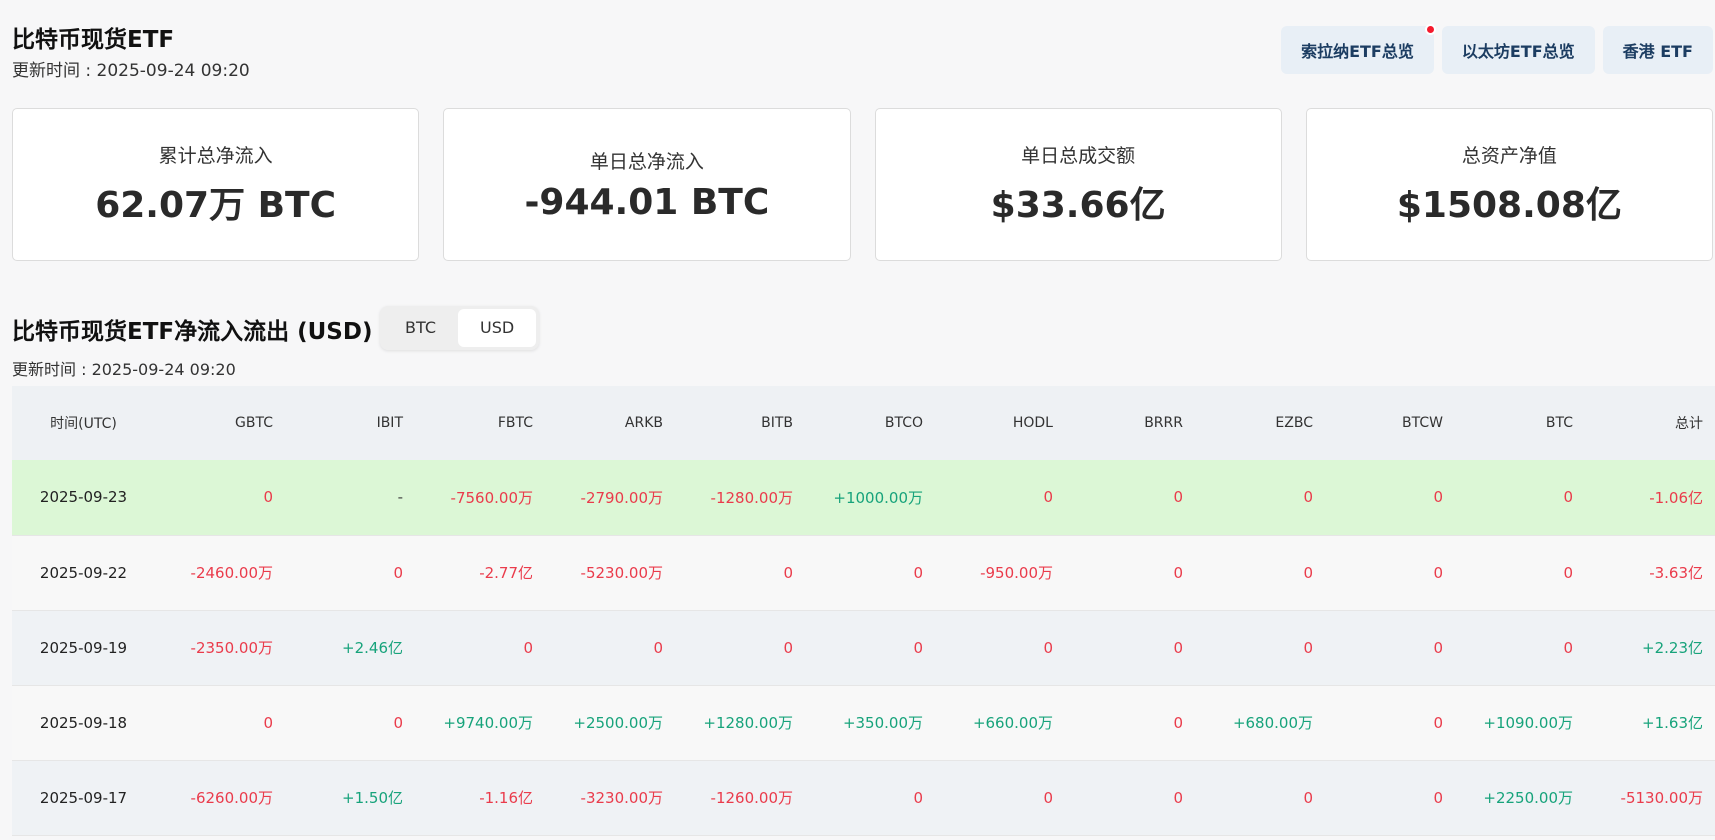  Describe the element at coordinates (497, 328) in the screenshot. I see `toggle-usd: USD` at that location.